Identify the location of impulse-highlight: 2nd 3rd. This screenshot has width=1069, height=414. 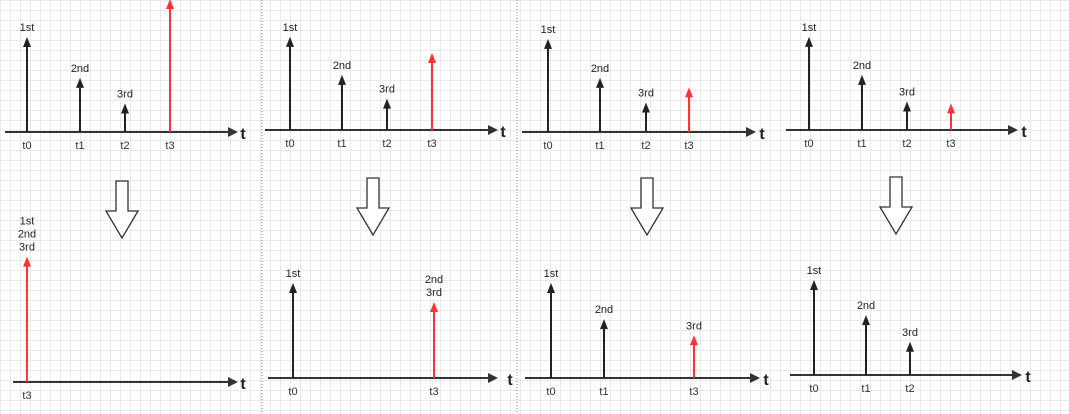
(434, 326).